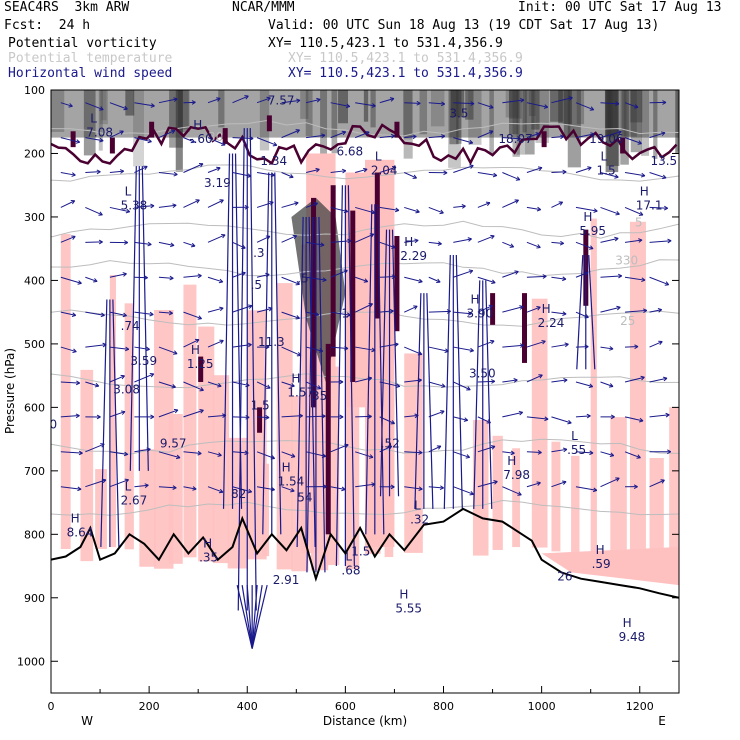 This screenshot has width=740, height=740. What do you see at coordinates (397, 283) in the screenshot?
I see `pv-contour-streak` at bounding box center [397, 283].